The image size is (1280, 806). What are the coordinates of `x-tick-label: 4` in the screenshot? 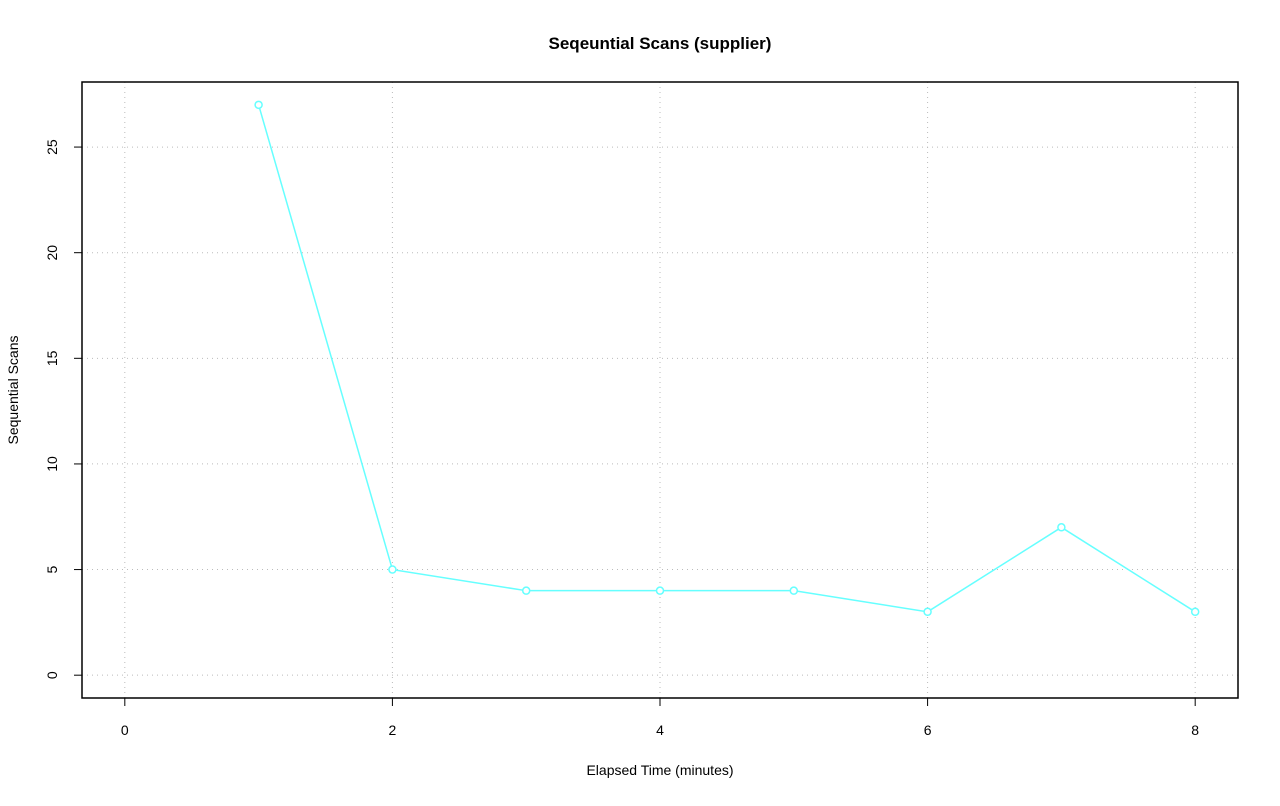 It's located at (660, 730).